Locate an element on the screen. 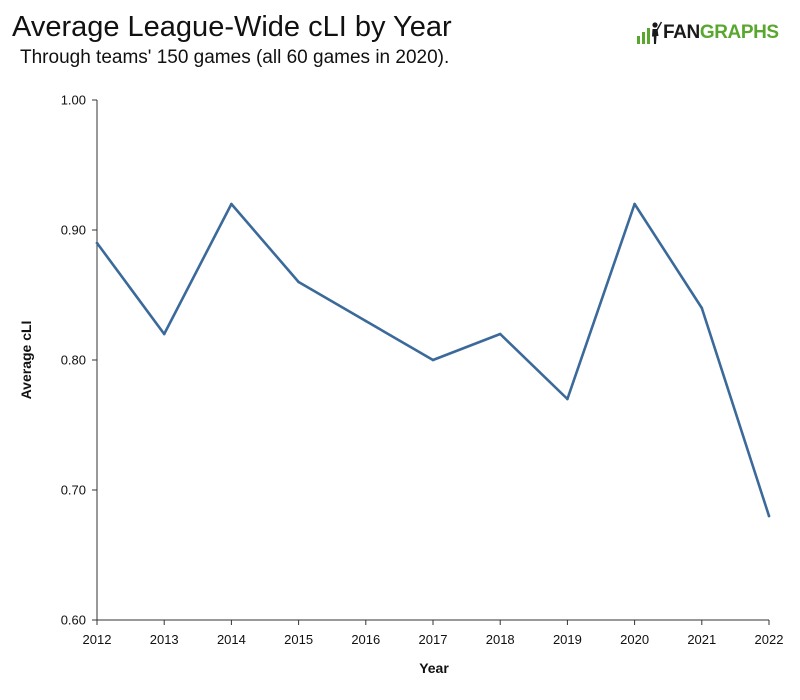  batter-icon is located at coordinates (649, 32).